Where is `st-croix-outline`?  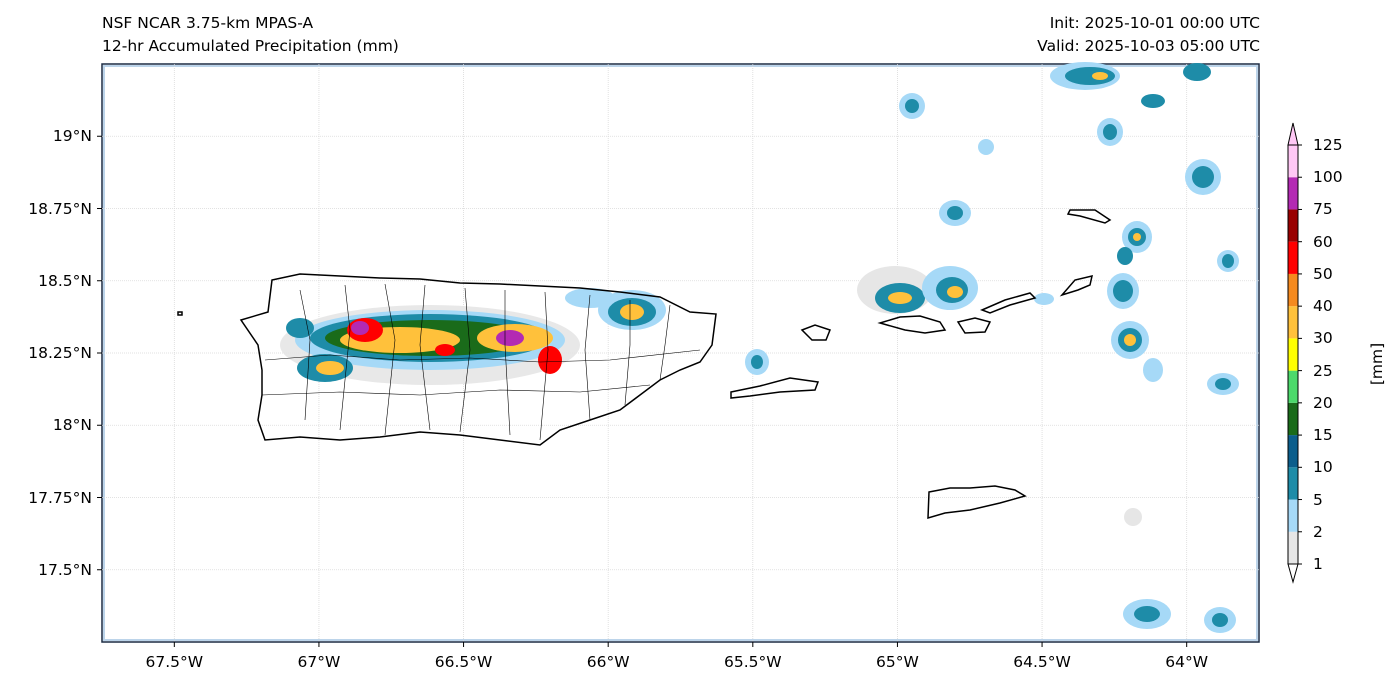
st-croix-outline is located at coordinates (977, 502).